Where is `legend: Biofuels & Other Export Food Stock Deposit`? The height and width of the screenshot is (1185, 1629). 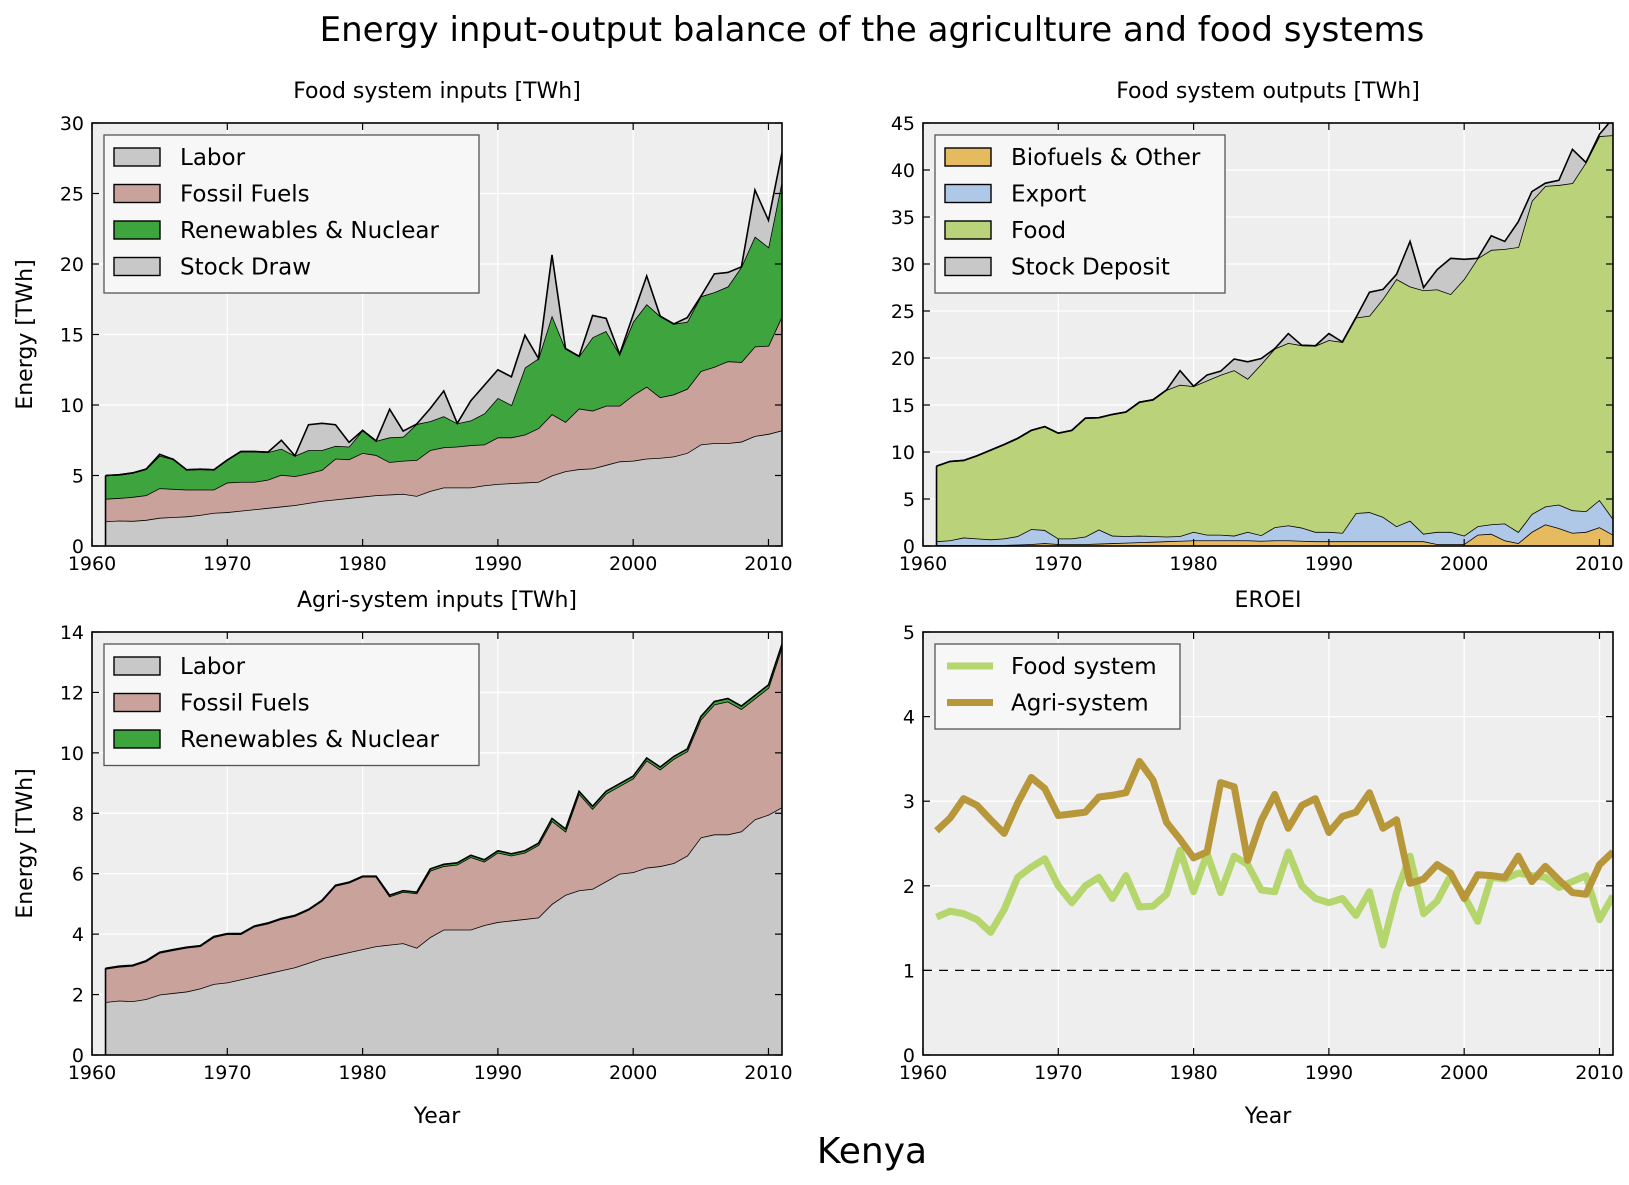
legend: Biofuels & Other Export Food Stock Deposit is located at coordinates (1080, 214).